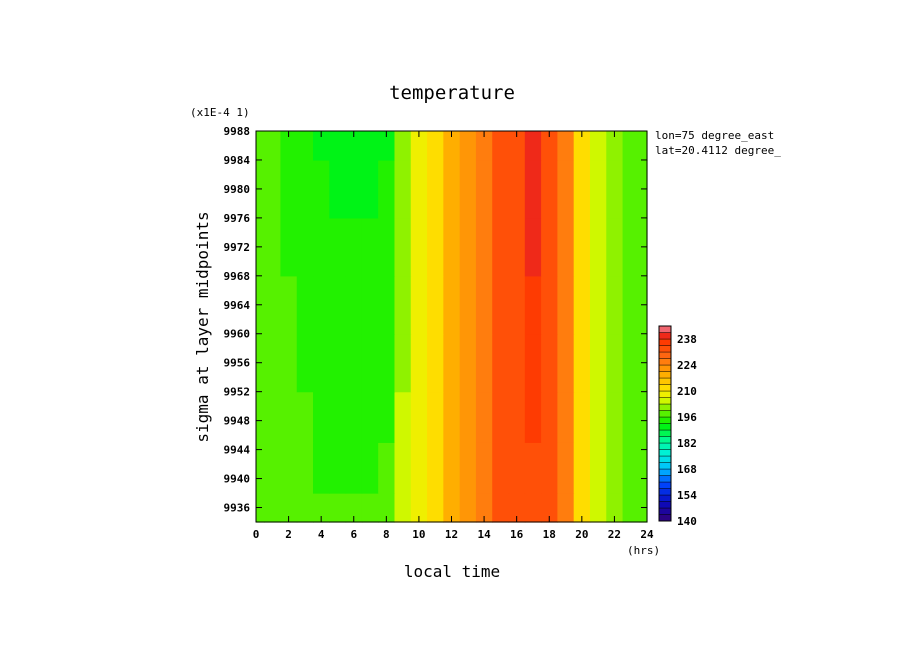 The width and height of the screenshot is (904, 654). Describe the element at coordinates (321, 534) in the screenshot. I see `x-tick-label: 4` at that location.